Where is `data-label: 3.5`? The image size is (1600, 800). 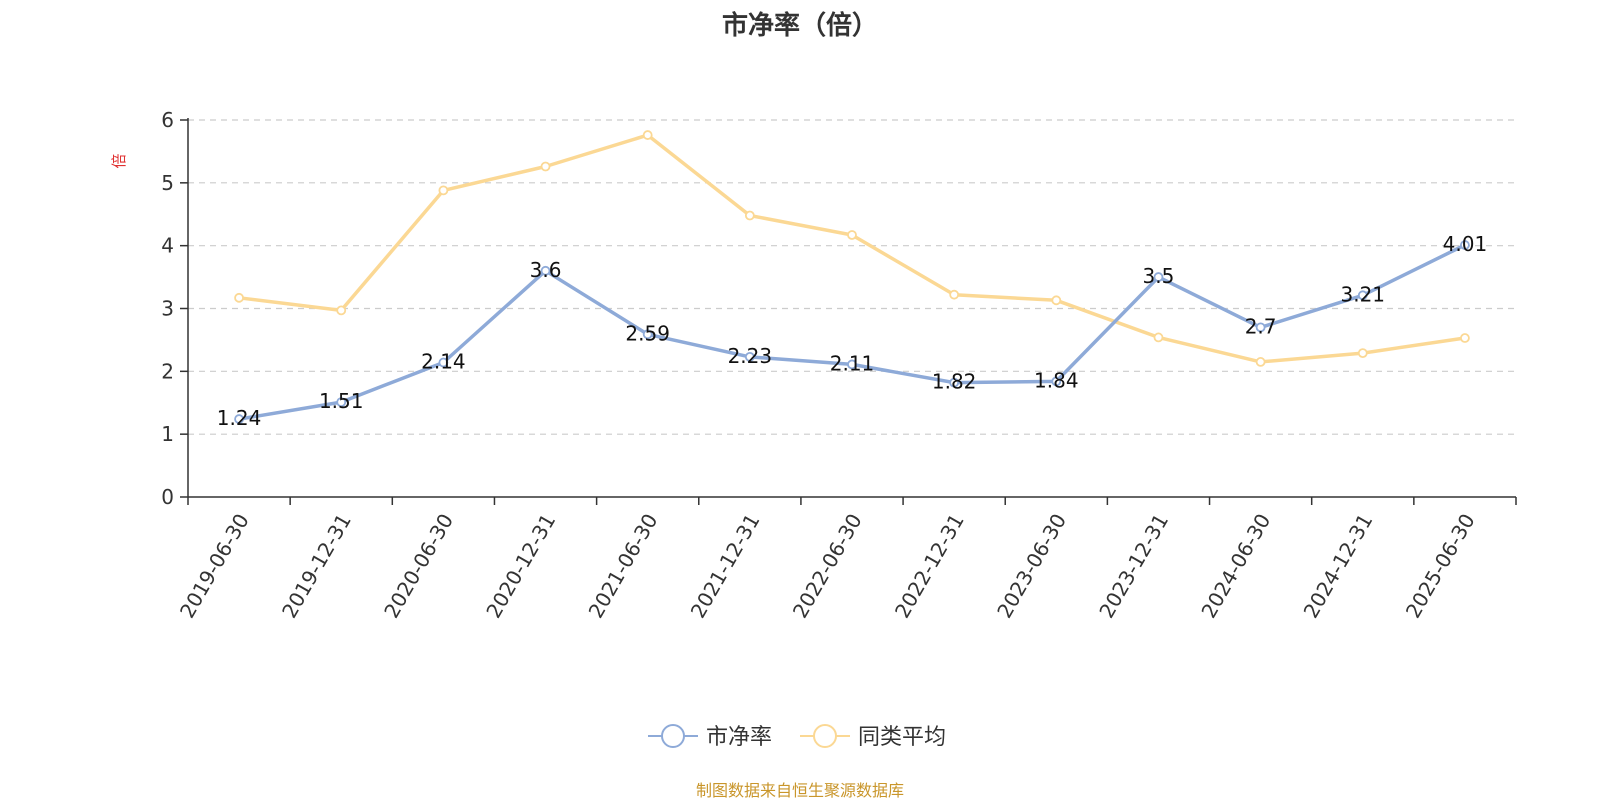 data-label: 3.5 is located at coordinates (1159, 276).